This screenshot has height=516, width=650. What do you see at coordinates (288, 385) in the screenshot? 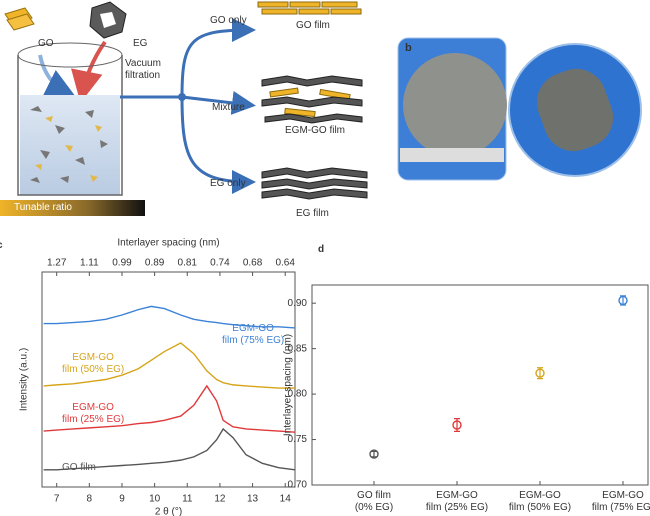
I see `y-axis-title: Interlayer spacing (nm)` at bounding box center [288, 385].